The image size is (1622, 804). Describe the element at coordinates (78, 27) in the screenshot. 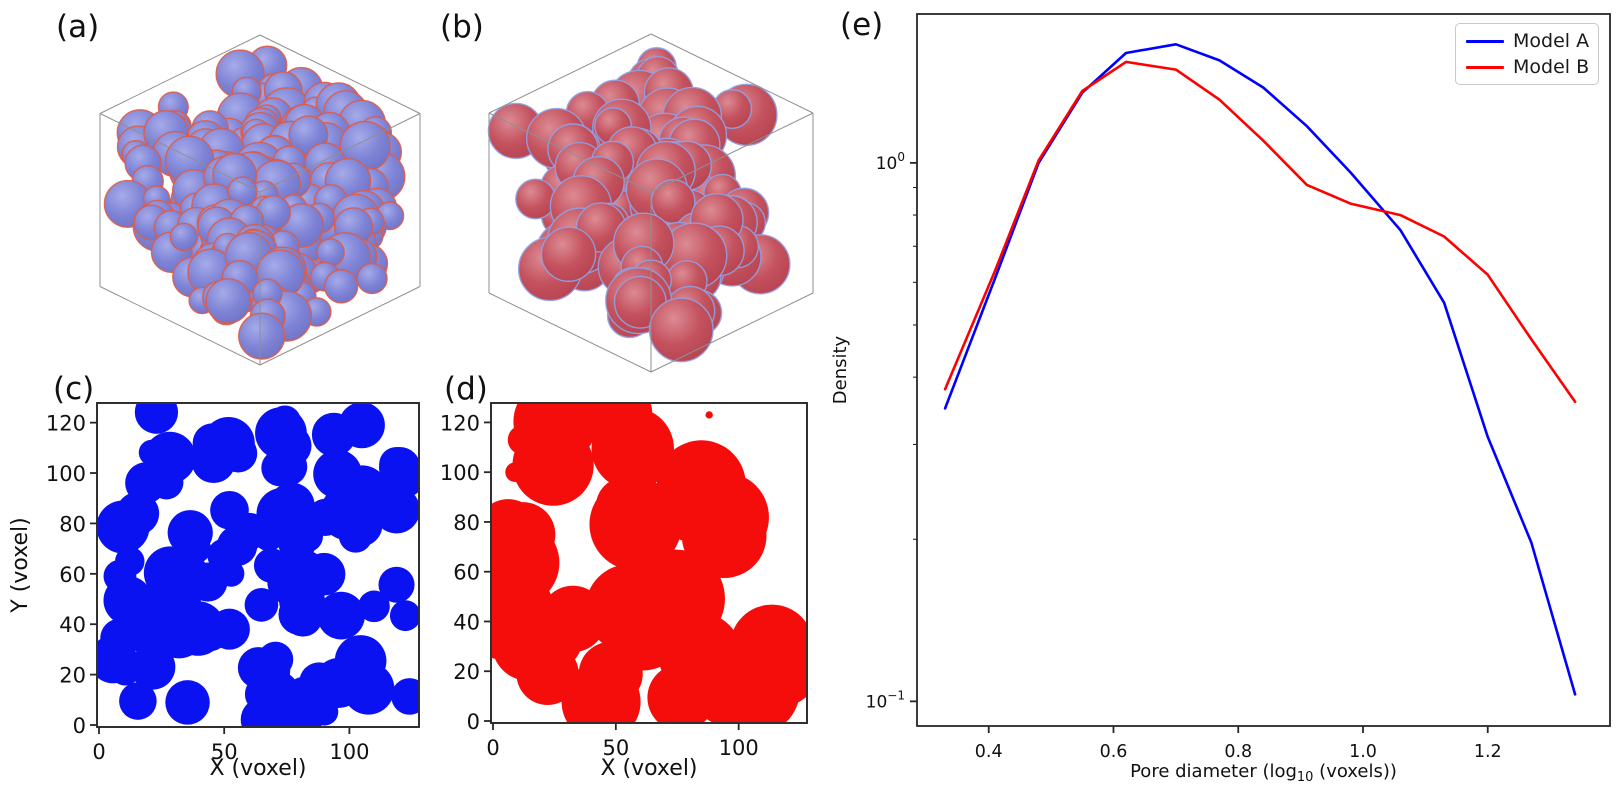

I see `panel-a-label: (a)` at that location.